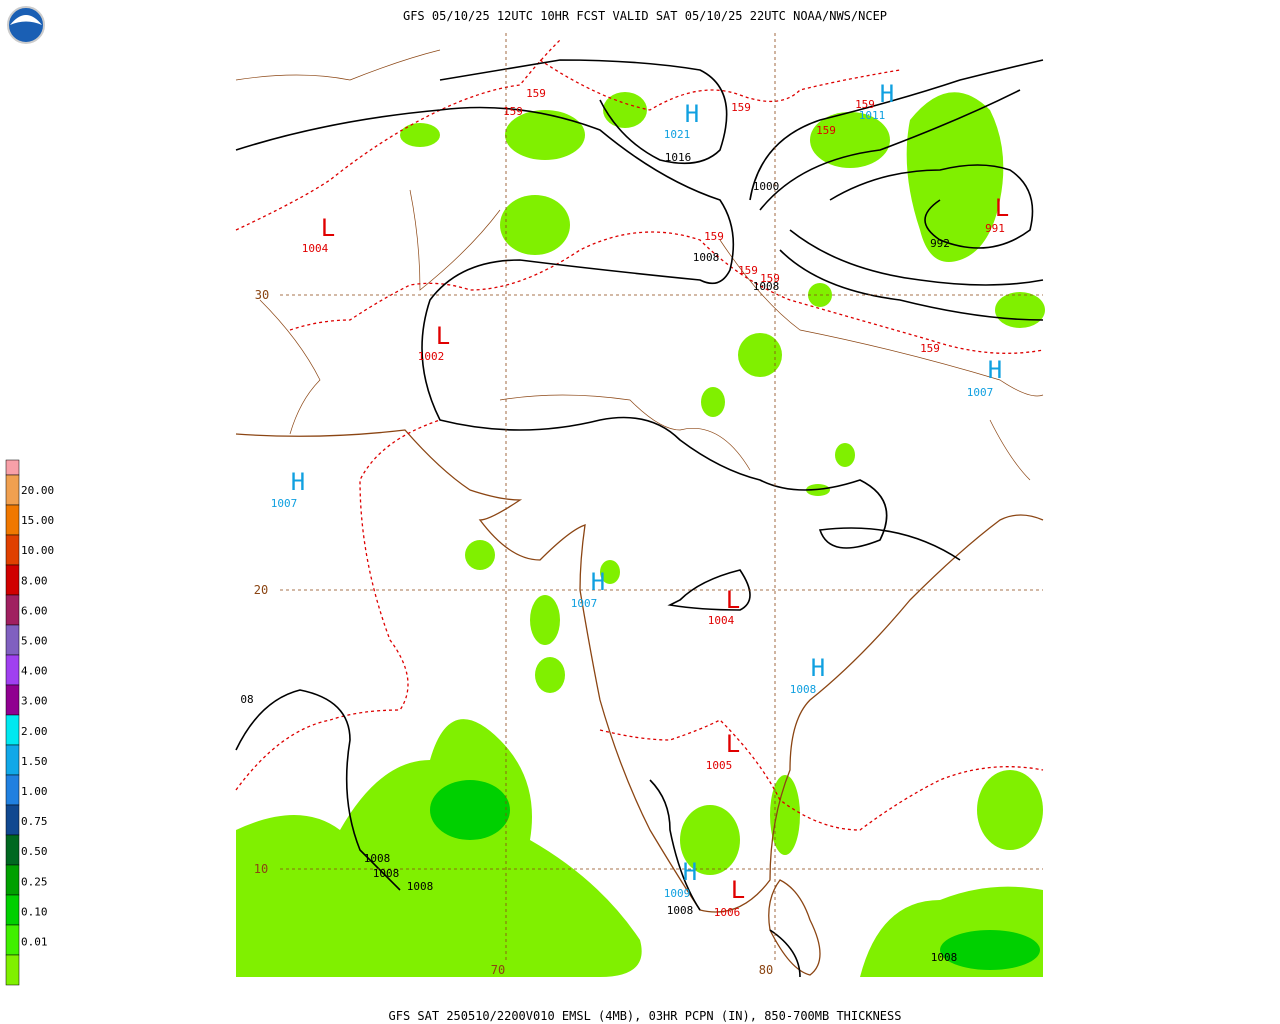 Image resolution: width=1280 pixels, height=1024 pixels. What do you see at coordinates (34, 641) in the screenshot?
I see `legend-label: 5.00` at bounding box center [34, 641].